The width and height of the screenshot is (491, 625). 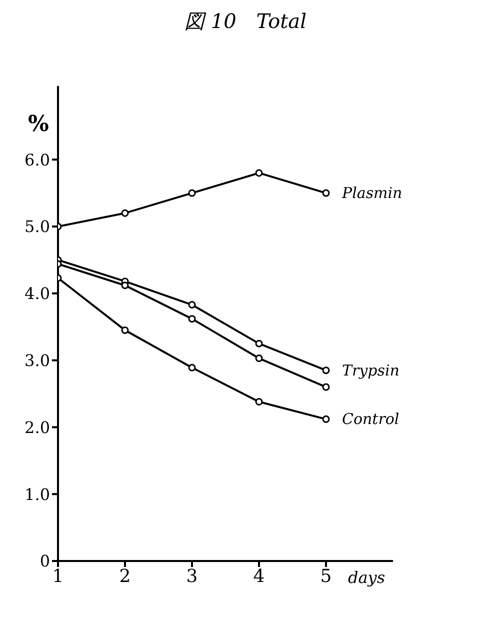 I want to click on y-tick-label: 3.0, so click(x=37, y=360).